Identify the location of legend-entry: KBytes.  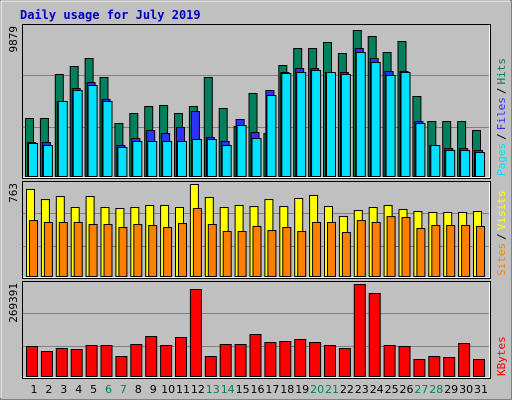
(501, 356).